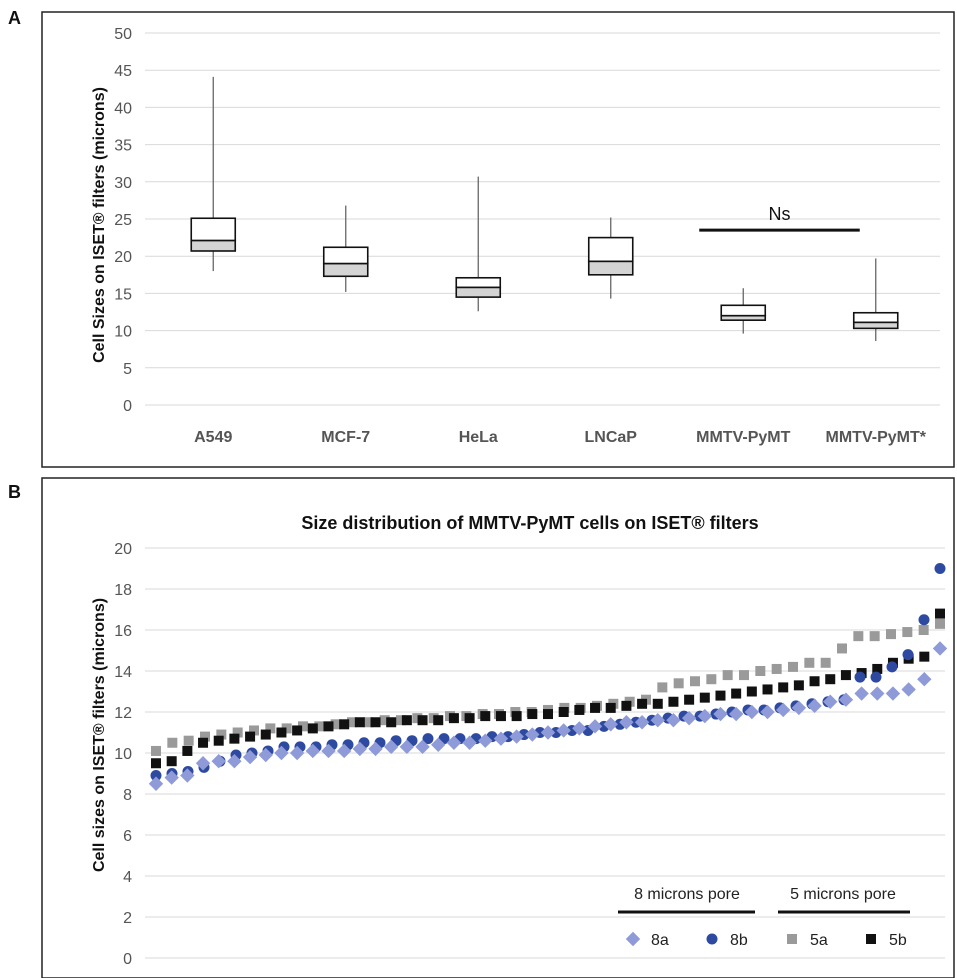  Describe the element at coordinates (123, 332) in the screenshot. I see `panel-a-y-tick-label: 10` at that location.